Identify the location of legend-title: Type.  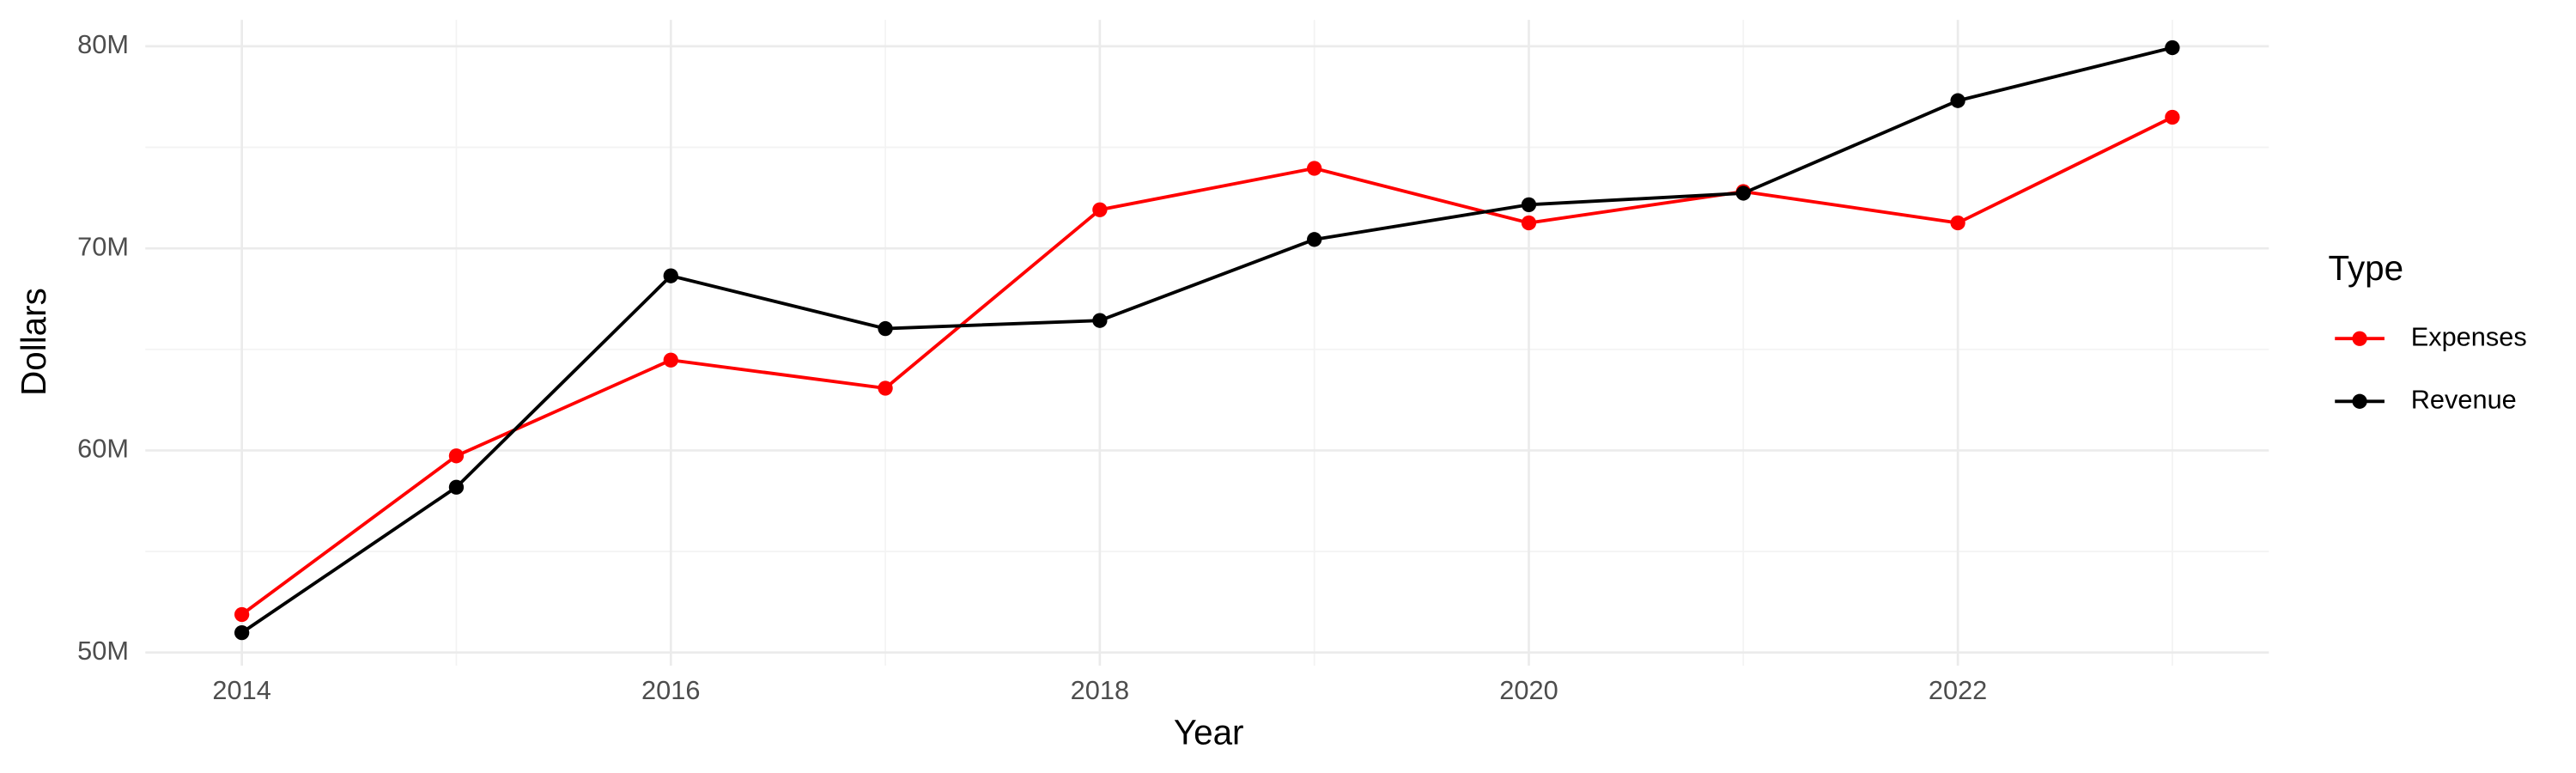
(2367, 268).